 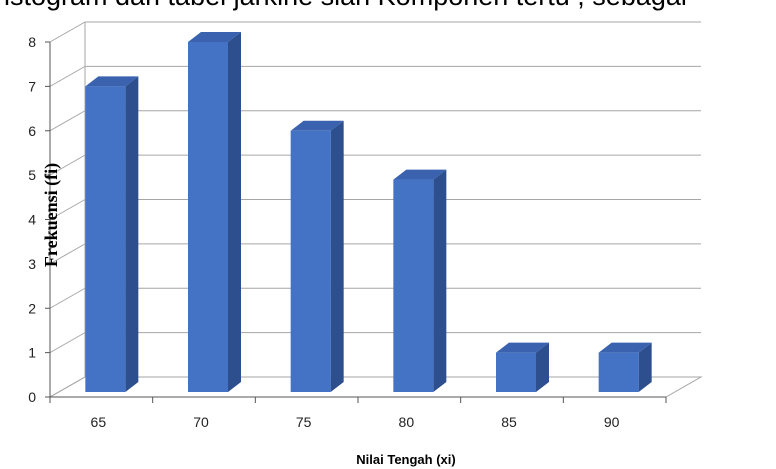 What do you see at coordinates (509, 422) in the screenshot?
I see `x-tick-label: 85` at bounding box center [509, 422].